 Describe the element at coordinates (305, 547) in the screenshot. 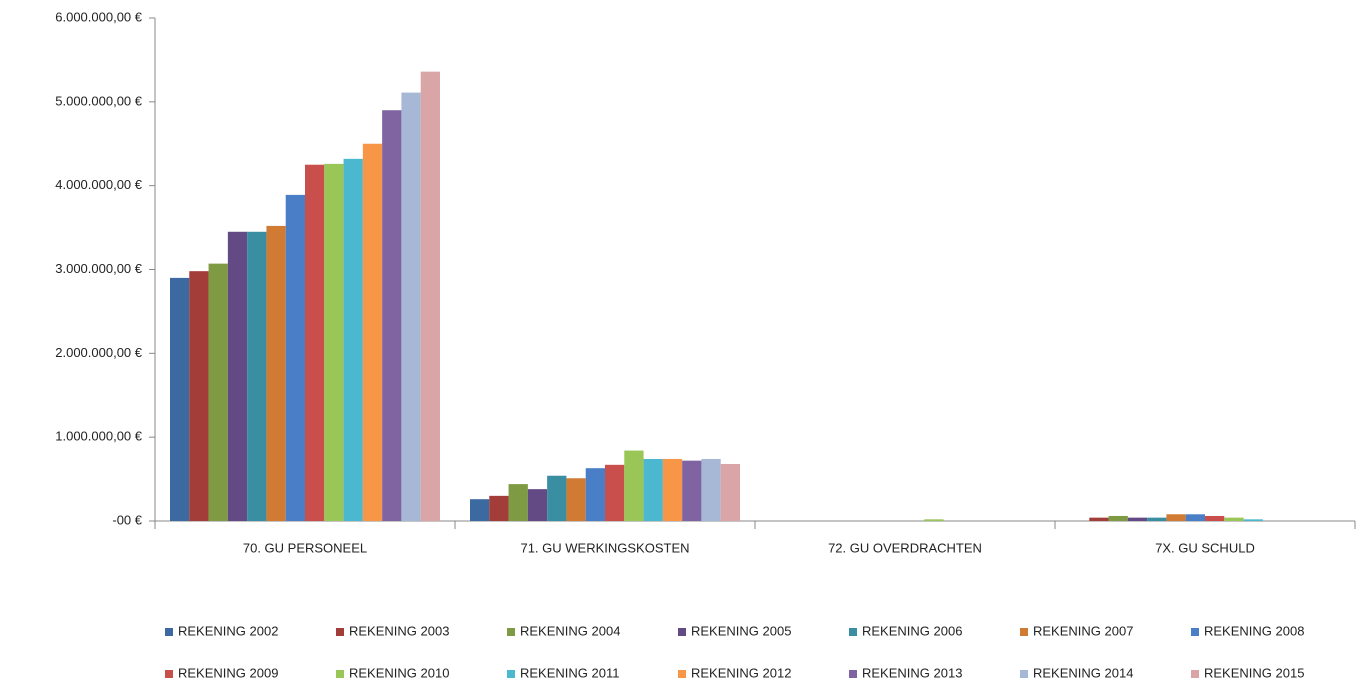

I see `x-tick-label: 70. GU PERSONEEL` at that location.